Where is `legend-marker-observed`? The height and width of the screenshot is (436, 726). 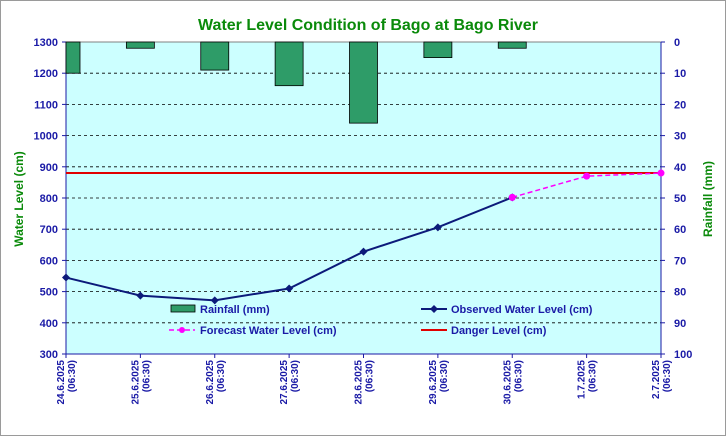
legend-marker-observed is located at coordinates (434, 309).